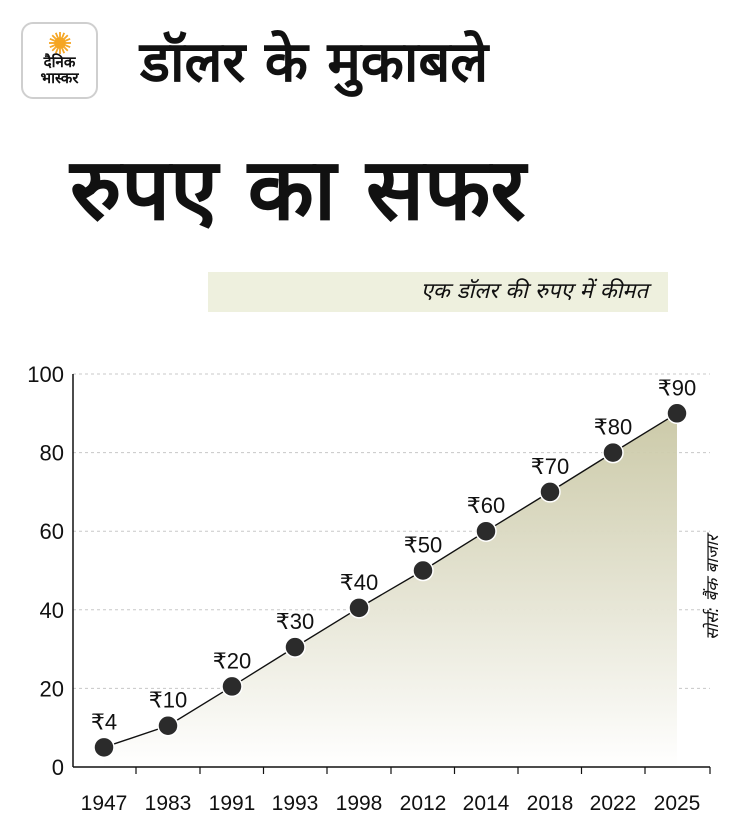 The image size is (730, 830). Describe the element at coordinates (232, 803) in the screenshot. I see `x-tick-label: 1991` at that location.